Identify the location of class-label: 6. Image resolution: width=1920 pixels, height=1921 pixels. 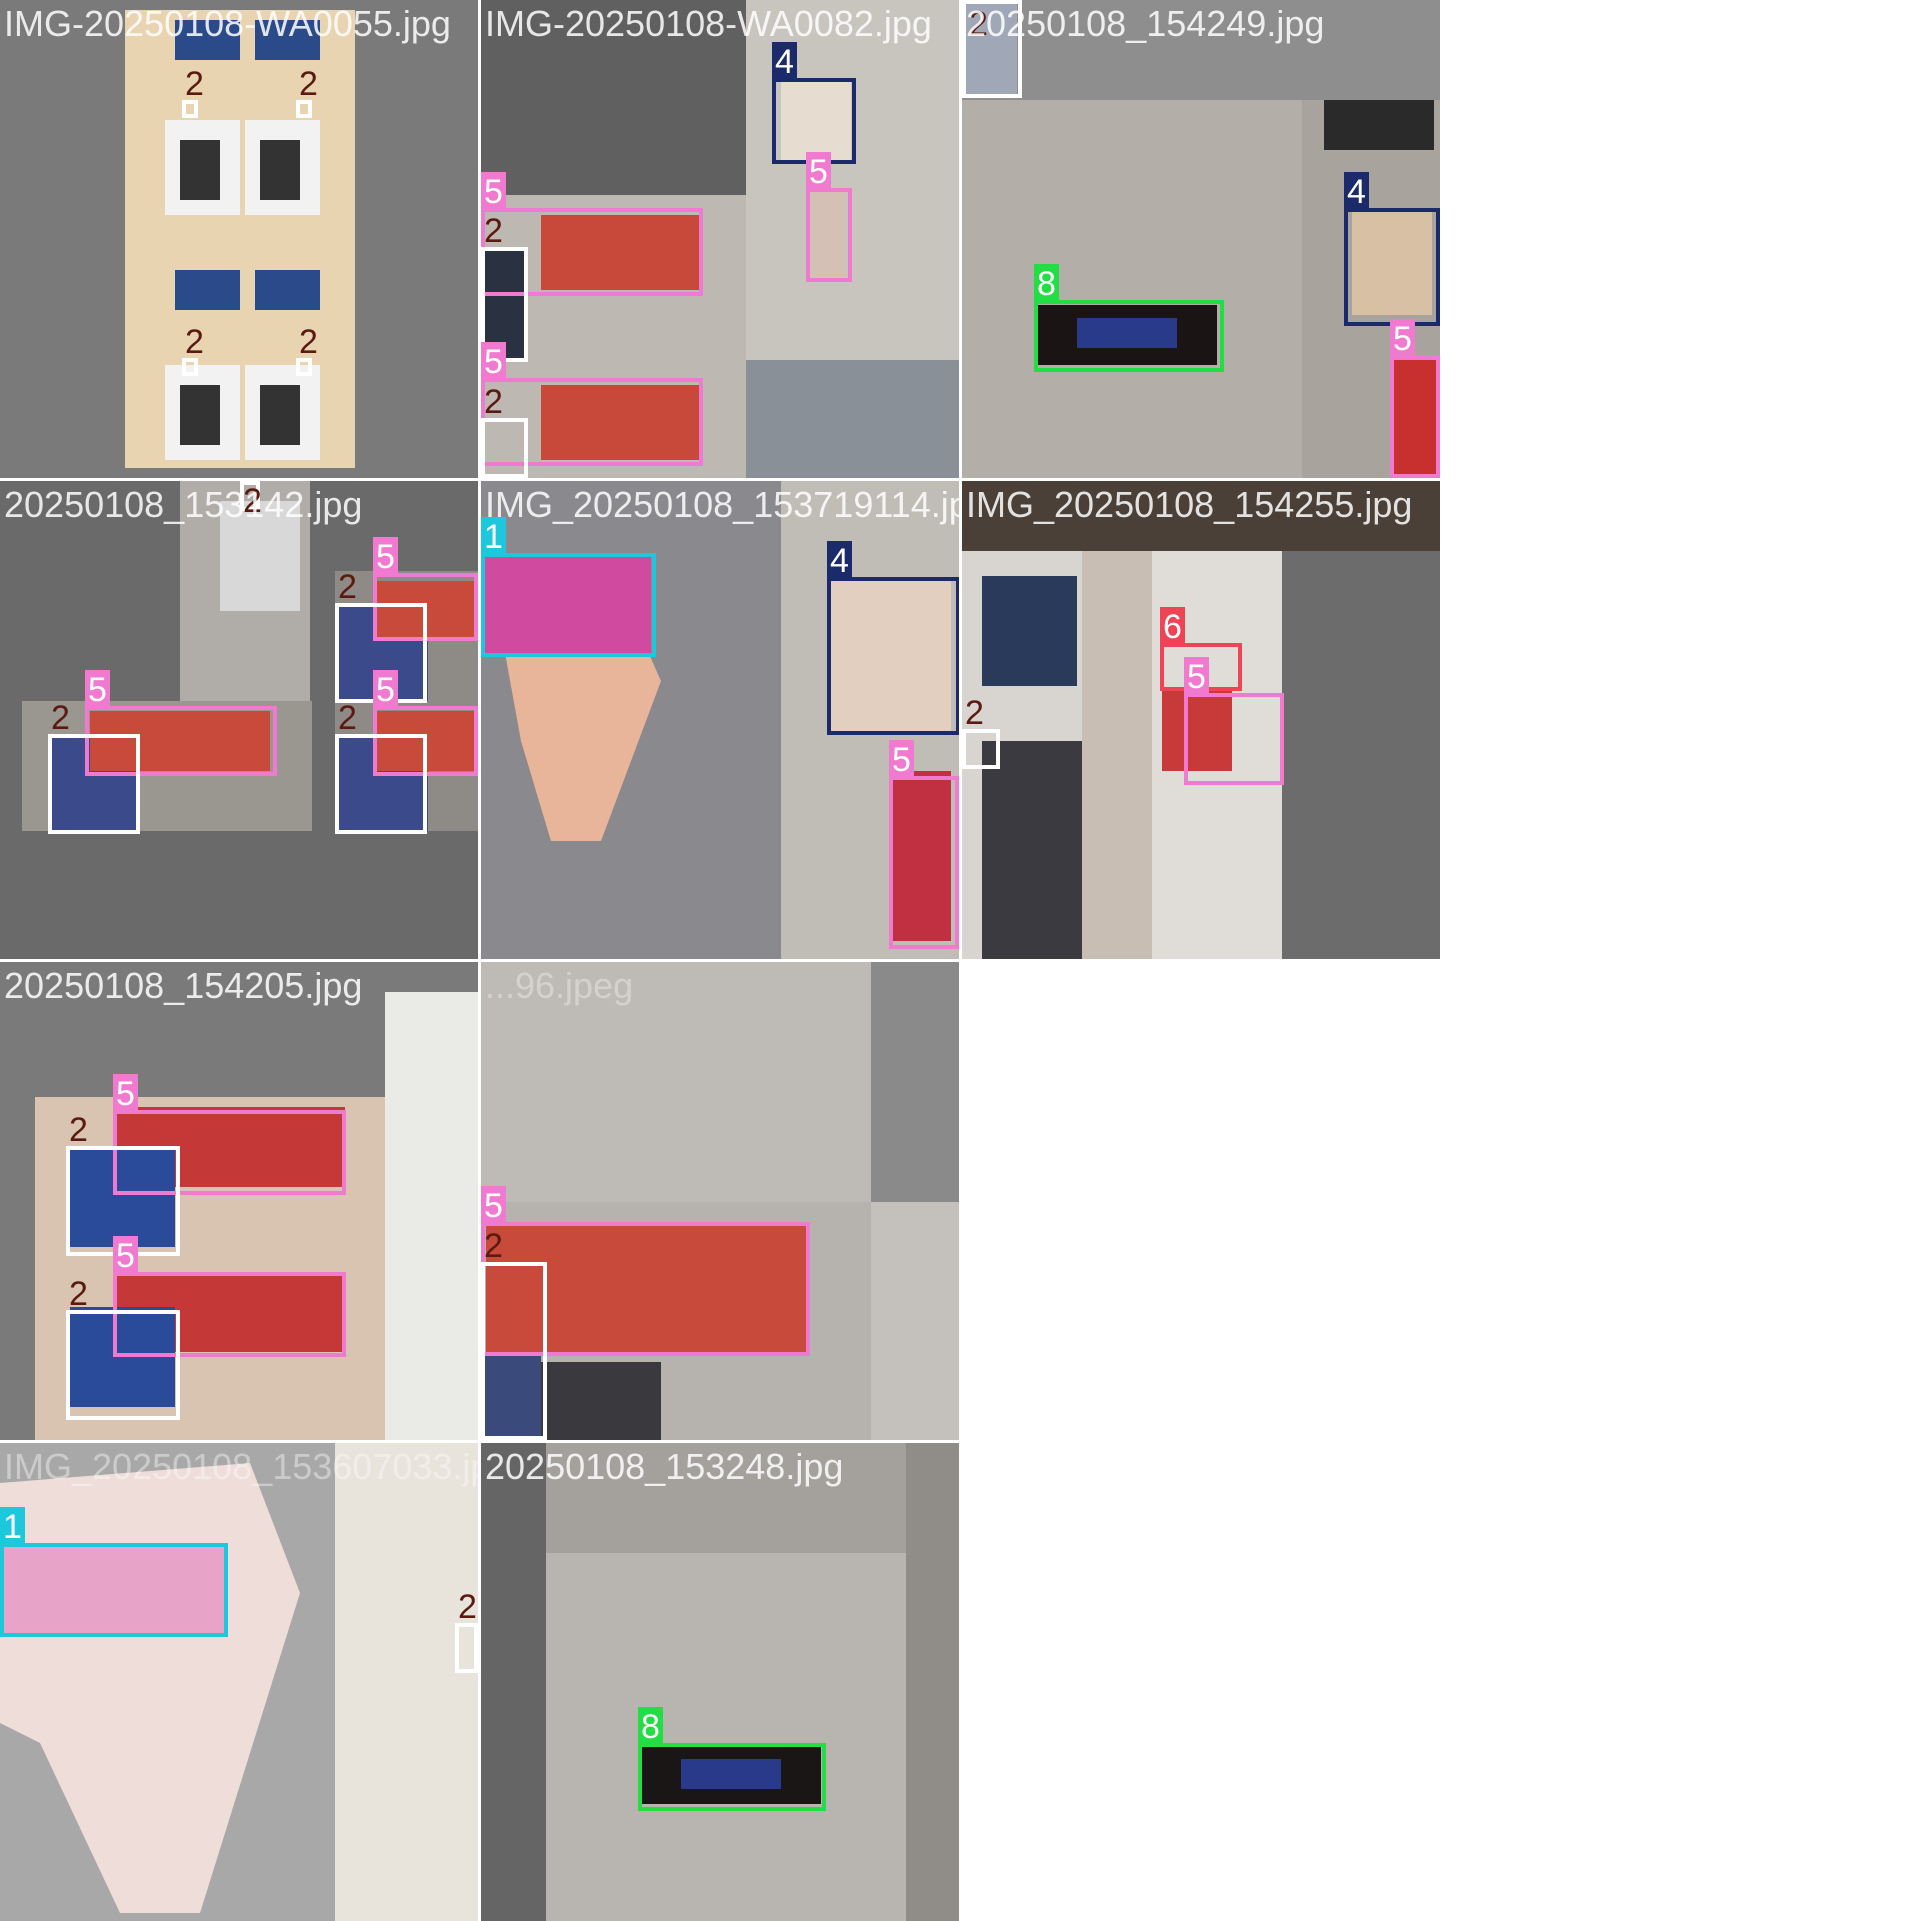
(1172, 627).